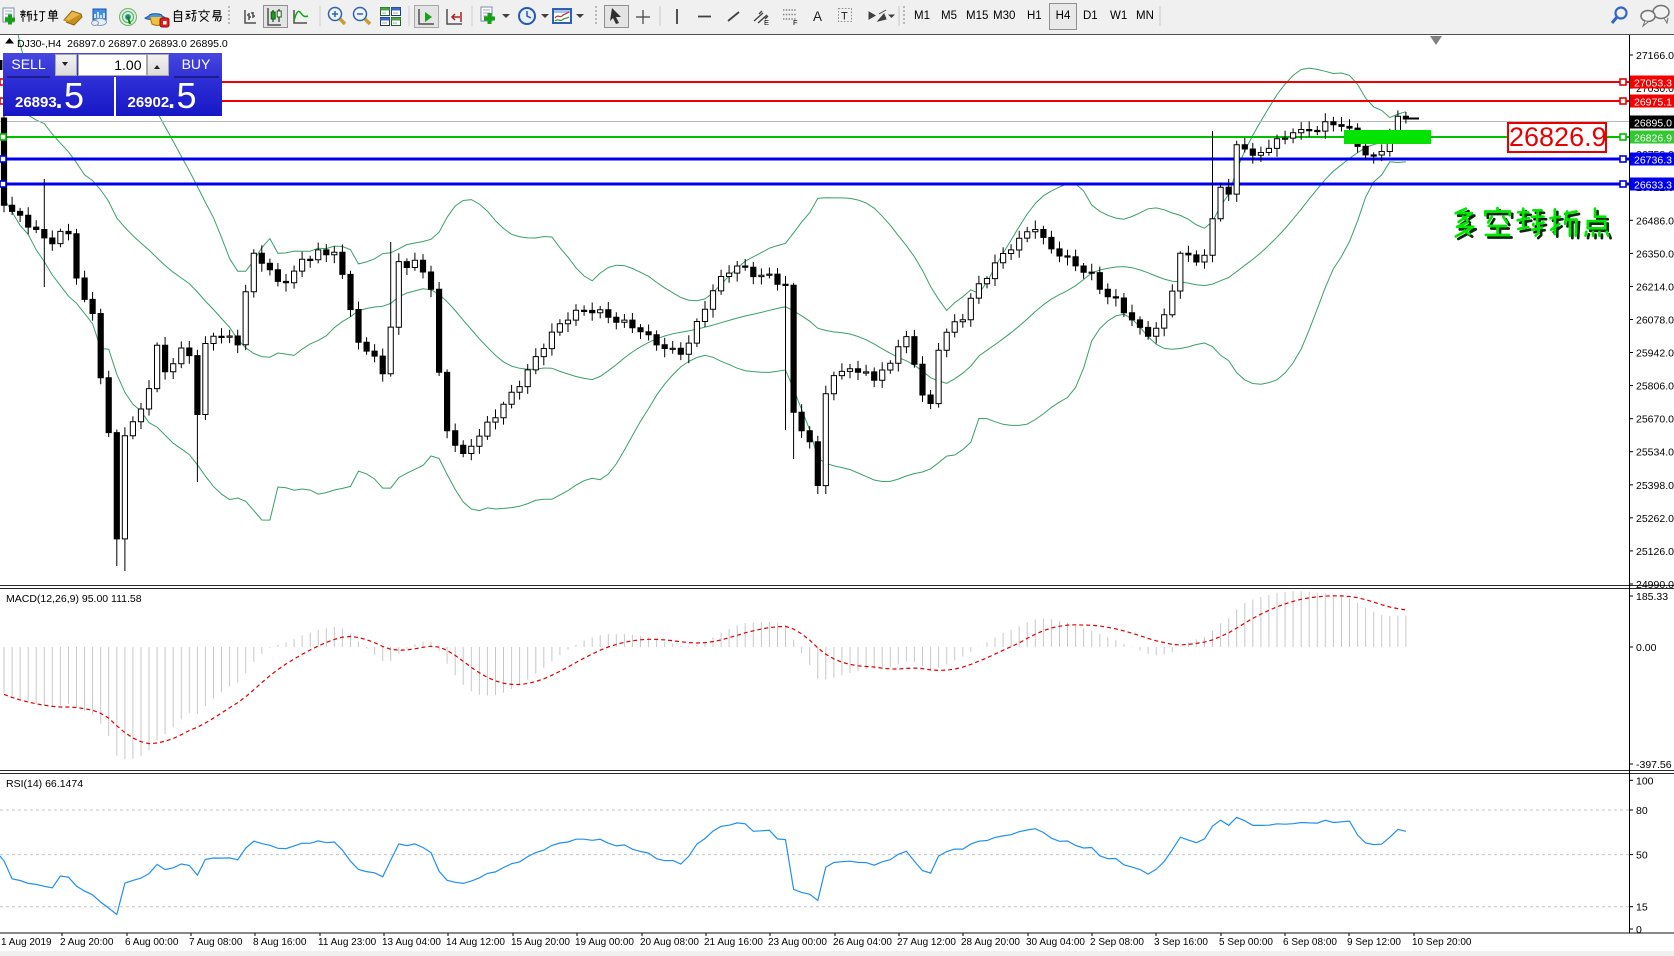 This screenshot has height=956, width=1674. What do you see at coordinates (1653, 186) in the screenshot?
I see `svg-text: 26633.3` at bounding box center [1653, 186].